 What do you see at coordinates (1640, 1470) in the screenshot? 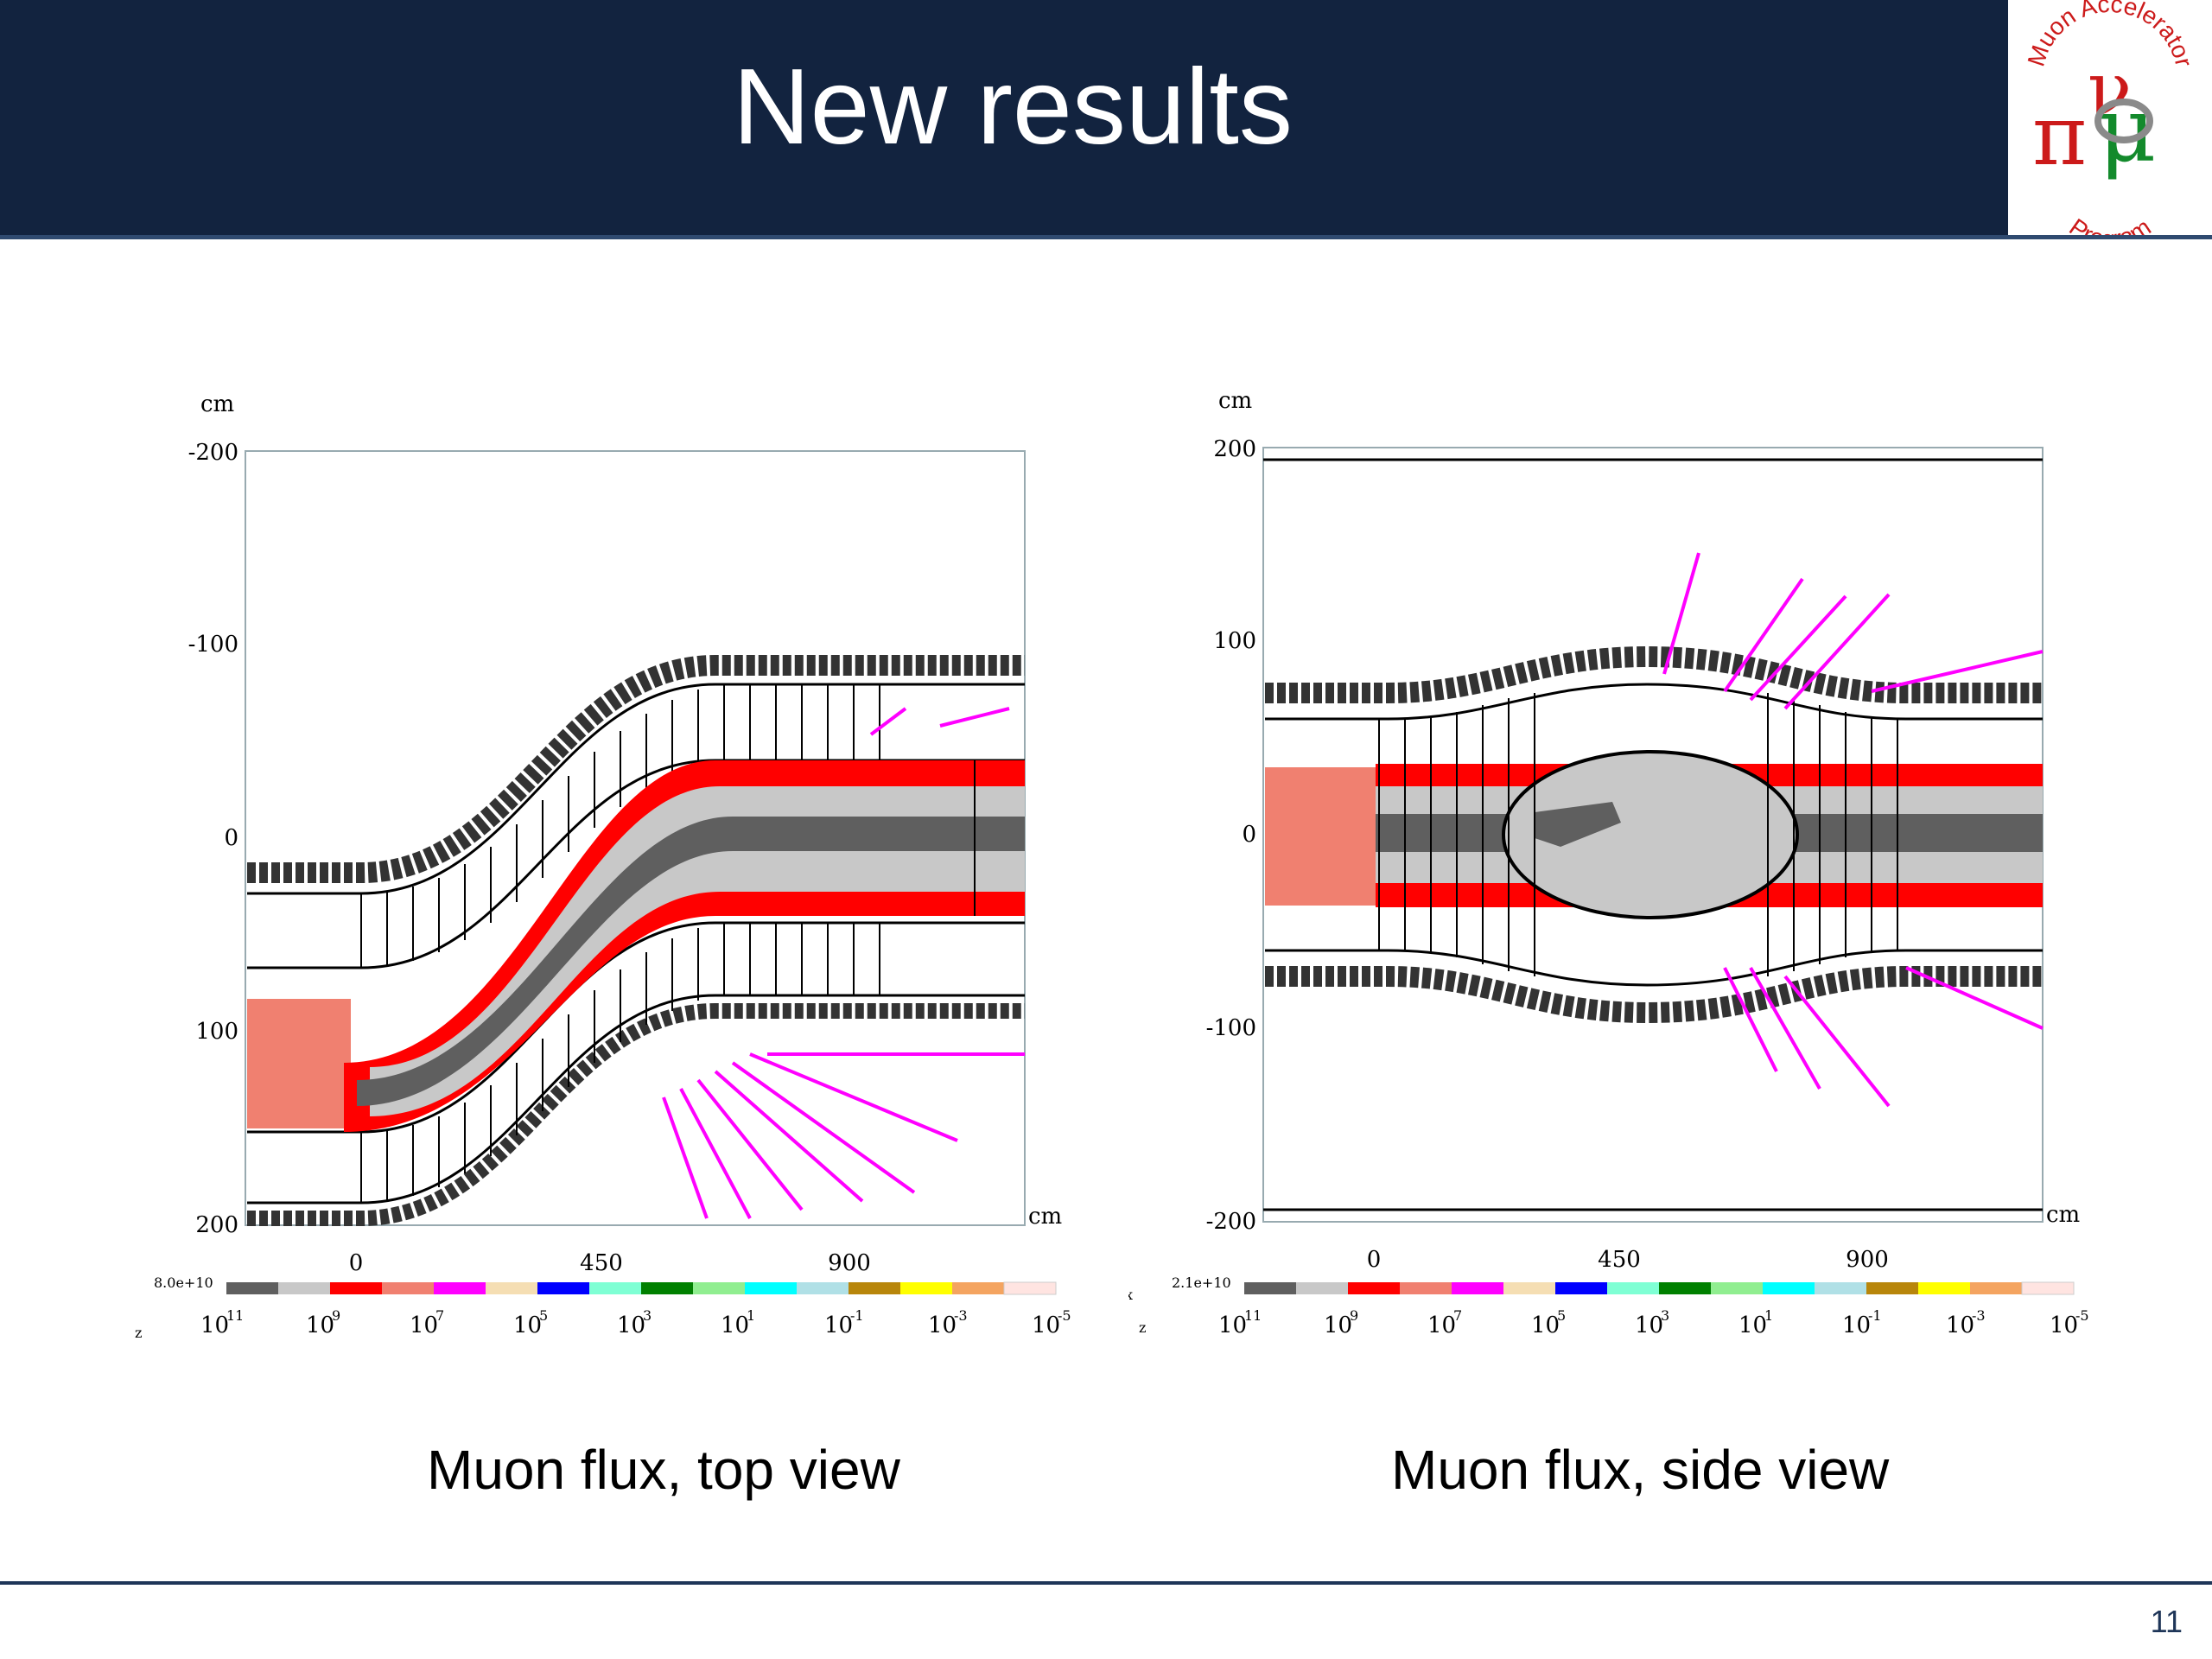
I see `caption-side-view: Muon flux, side view` at bounding box center [1640, 1470].